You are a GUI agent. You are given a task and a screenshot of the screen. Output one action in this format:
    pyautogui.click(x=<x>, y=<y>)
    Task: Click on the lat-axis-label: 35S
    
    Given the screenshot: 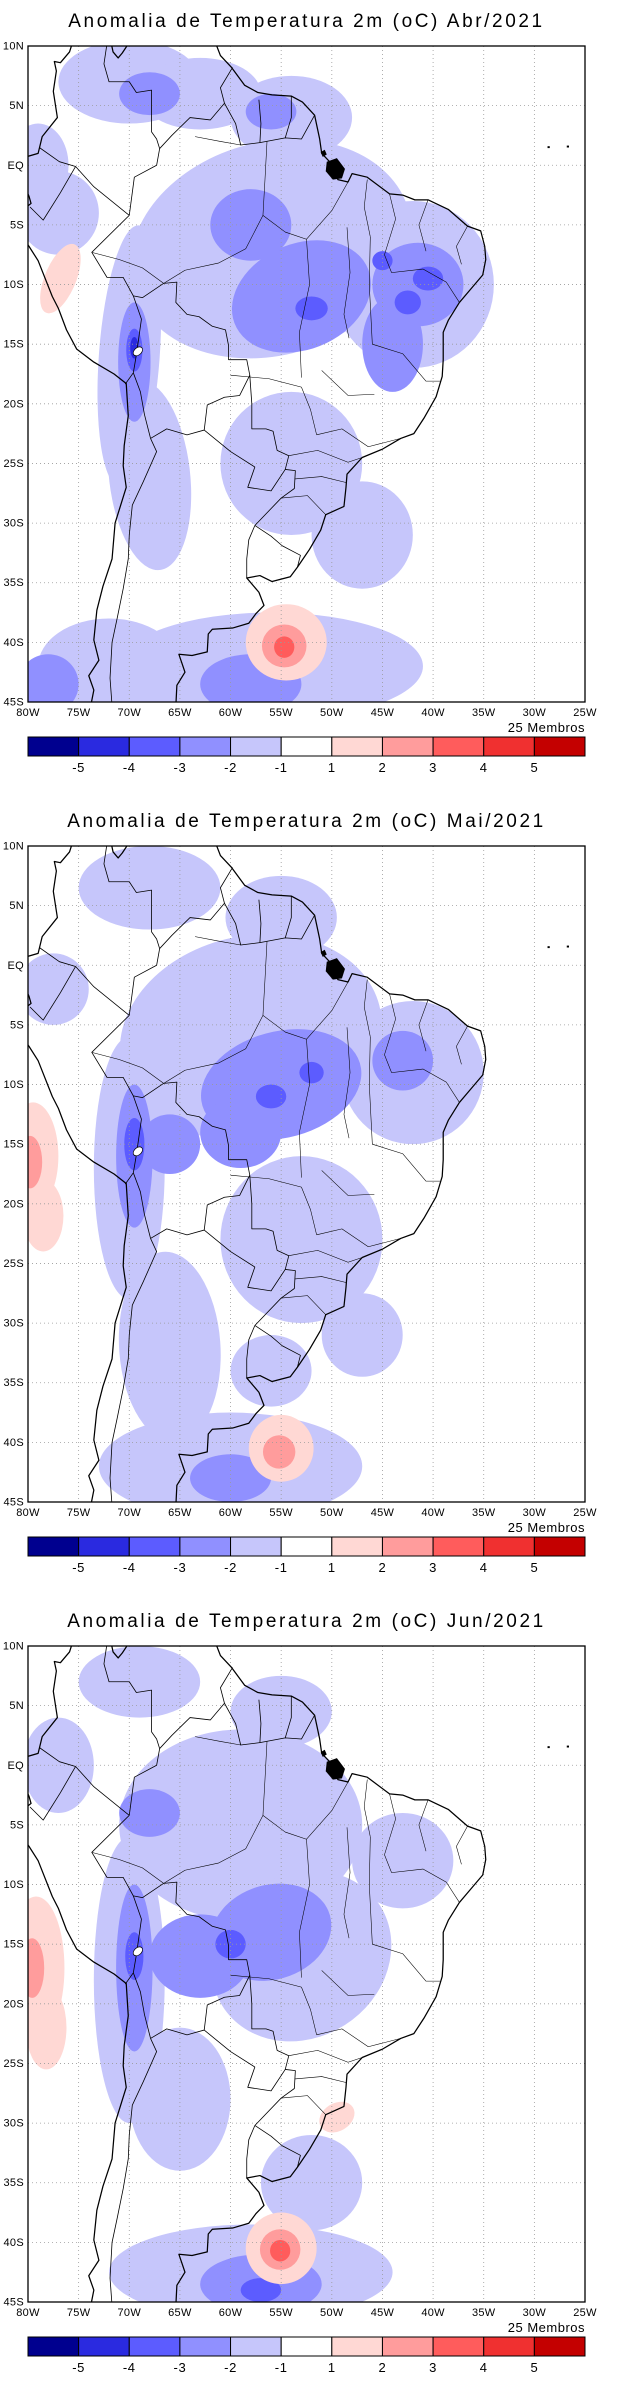 What is the action you would take?
    pyautogui.click(x=14, y=2183)
    